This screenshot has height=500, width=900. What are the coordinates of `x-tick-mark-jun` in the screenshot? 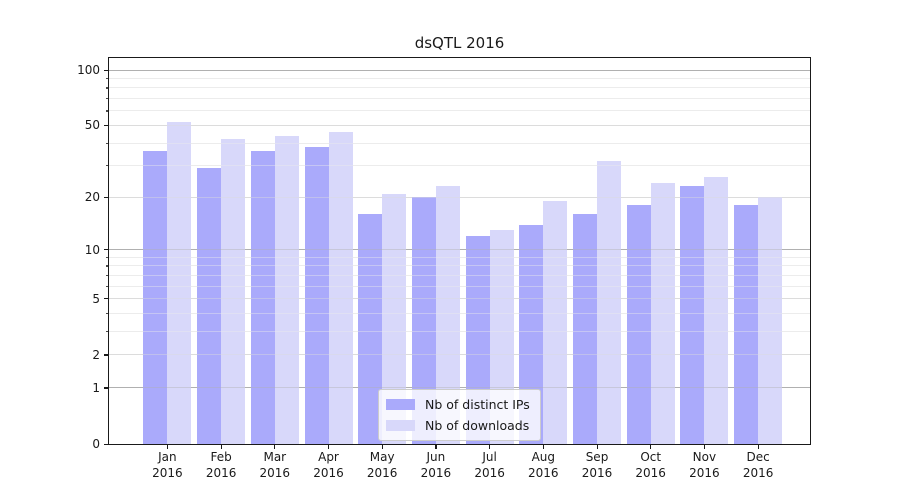 It's located at (436, 447).